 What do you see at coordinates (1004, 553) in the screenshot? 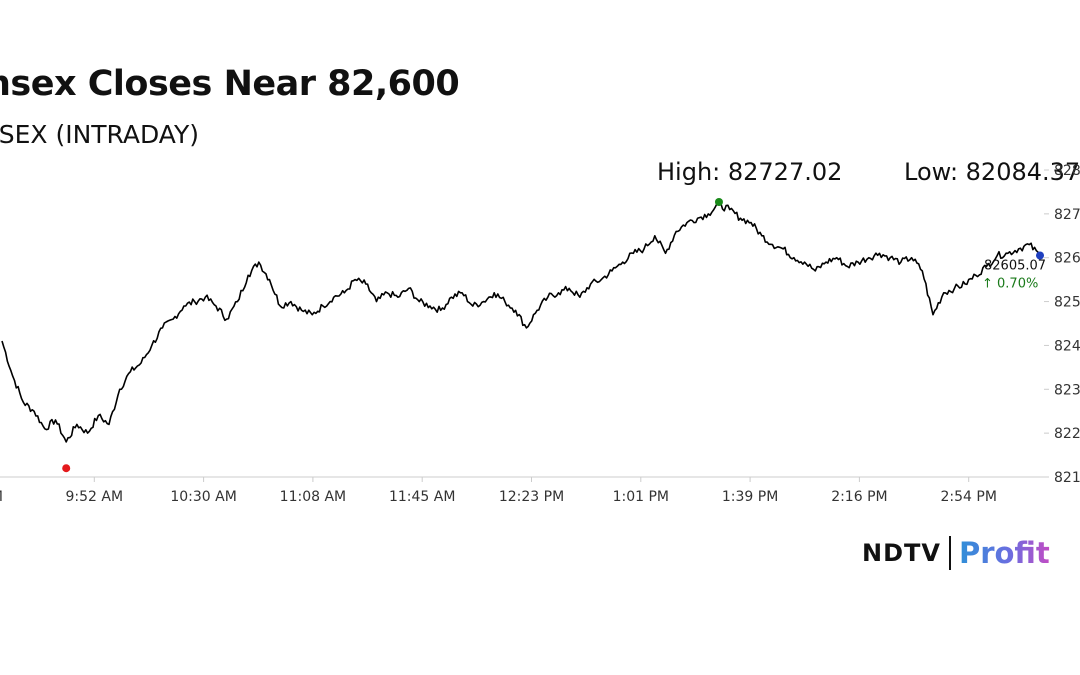
I see `profit-logo-text: Profit` at bounding box center [1004, 553].